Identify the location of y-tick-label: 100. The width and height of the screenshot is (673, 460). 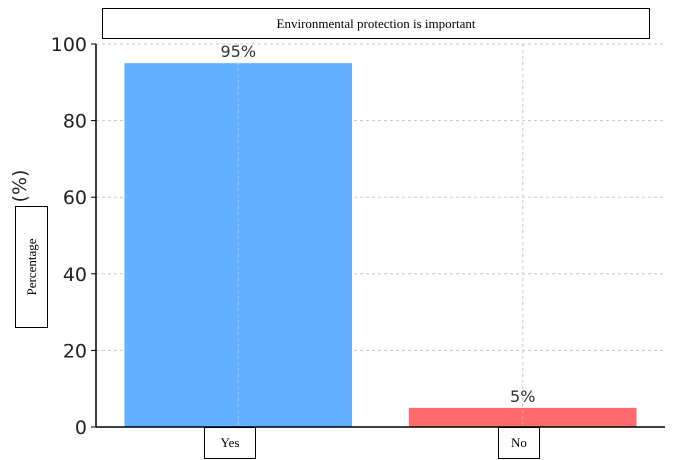
(69, 45).